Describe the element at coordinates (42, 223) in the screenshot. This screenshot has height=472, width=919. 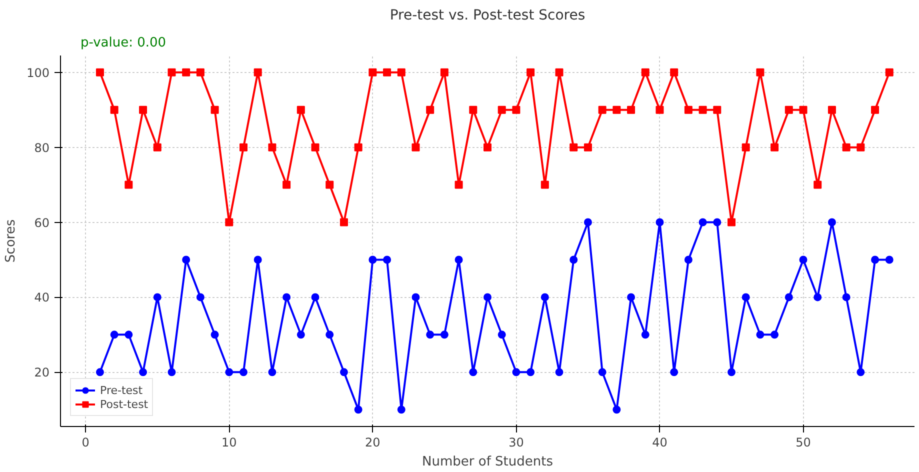
I see `y-tick-label: 60` at that location.